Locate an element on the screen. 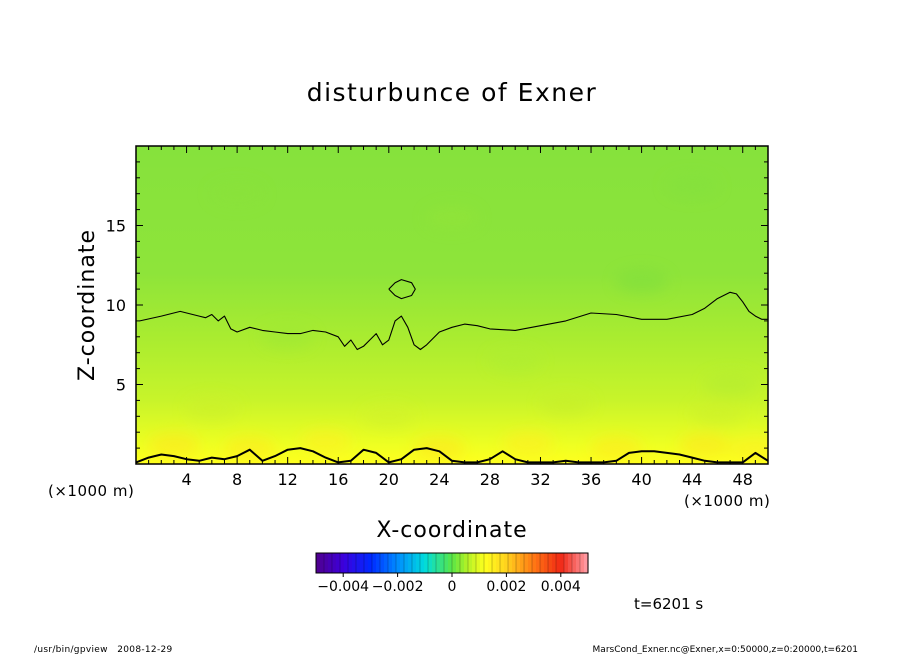 The image size is (904, 654). y-tick-label: 15 is located at coordinates (116, 226).